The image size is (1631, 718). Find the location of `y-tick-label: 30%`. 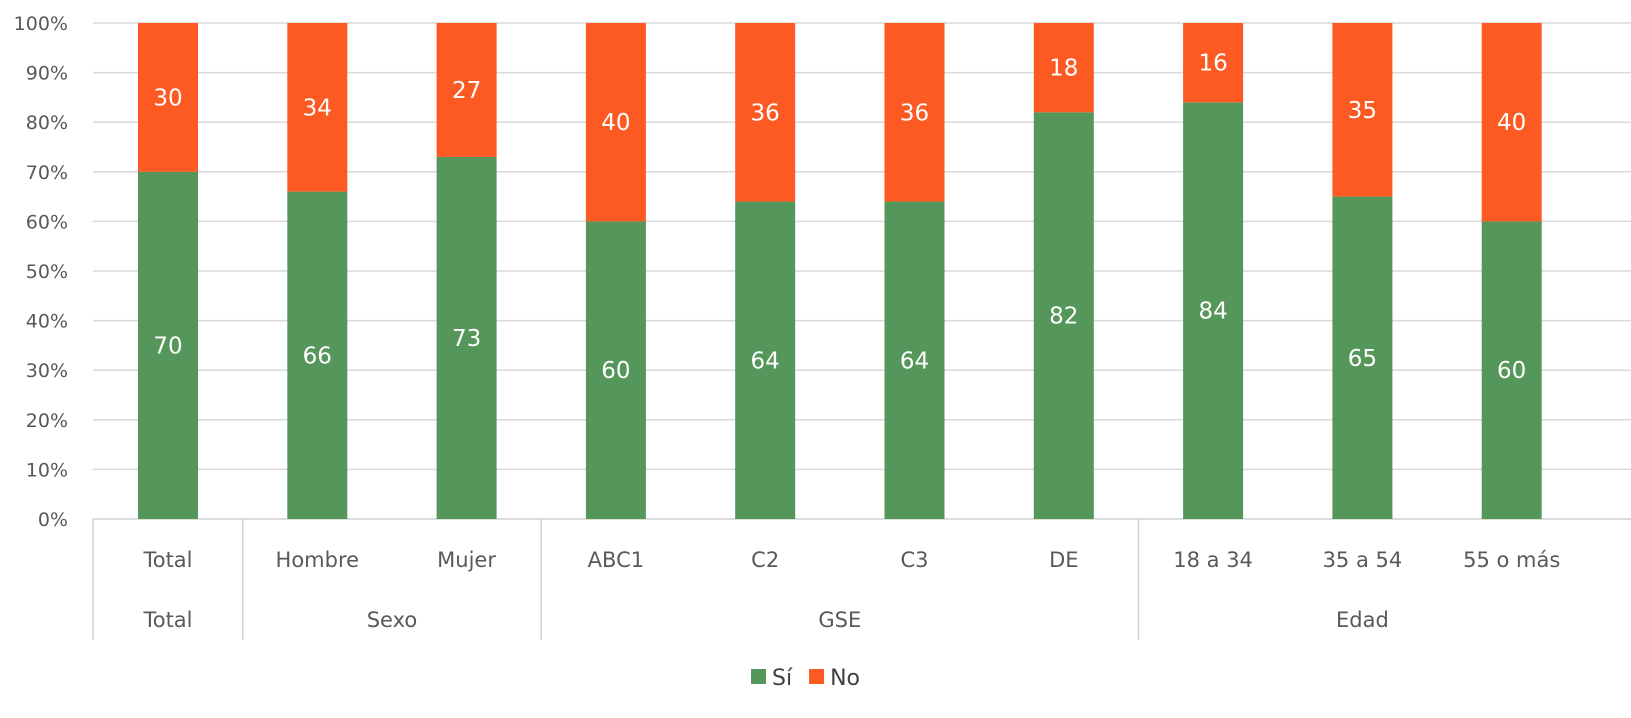

y-tick-label: 30% is located at coordinates (47, 371).